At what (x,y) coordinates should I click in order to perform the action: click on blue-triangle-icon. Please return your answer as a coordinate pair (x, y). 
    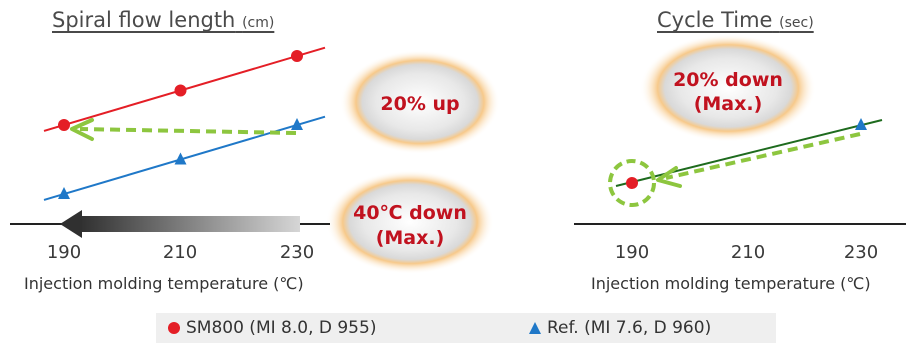
    Looking at the image, I should click on (535, 328).